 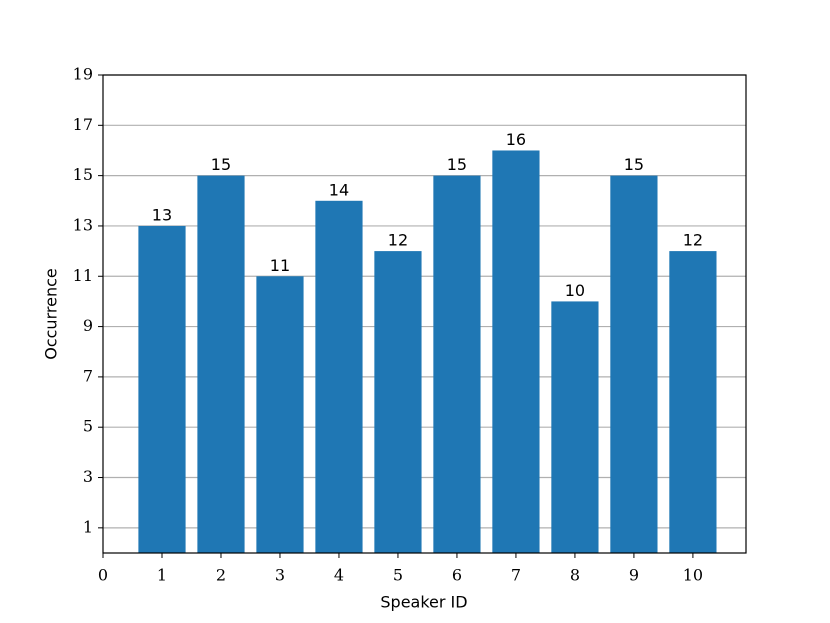 I want to click on x-tick-label: 0, so click(x=103, y=575).